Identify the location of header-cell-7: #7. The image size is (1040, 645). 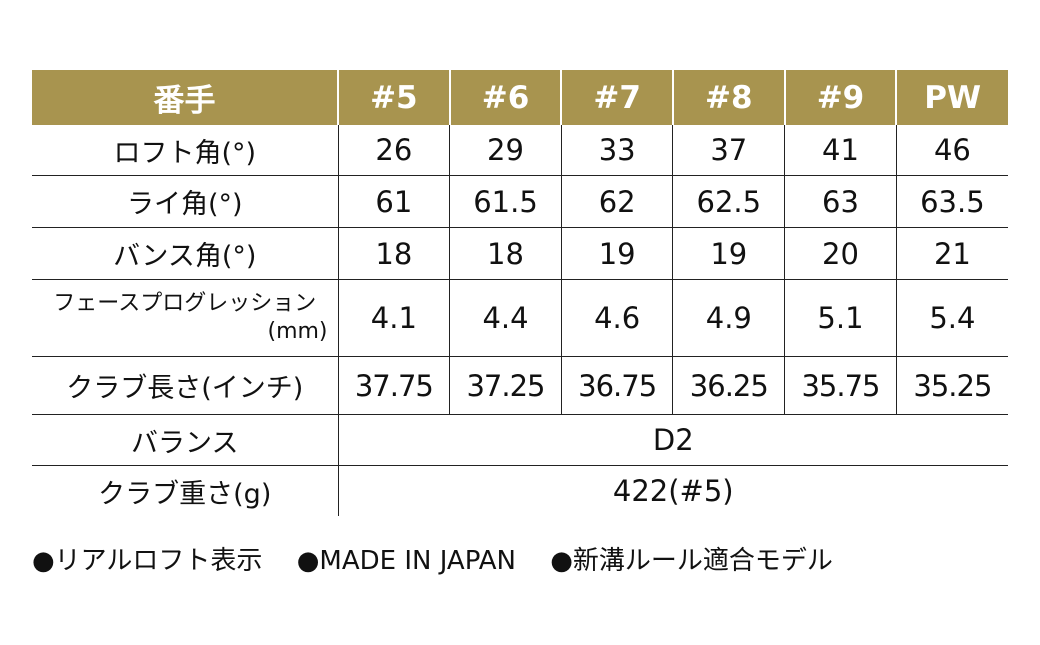
(616, 97).